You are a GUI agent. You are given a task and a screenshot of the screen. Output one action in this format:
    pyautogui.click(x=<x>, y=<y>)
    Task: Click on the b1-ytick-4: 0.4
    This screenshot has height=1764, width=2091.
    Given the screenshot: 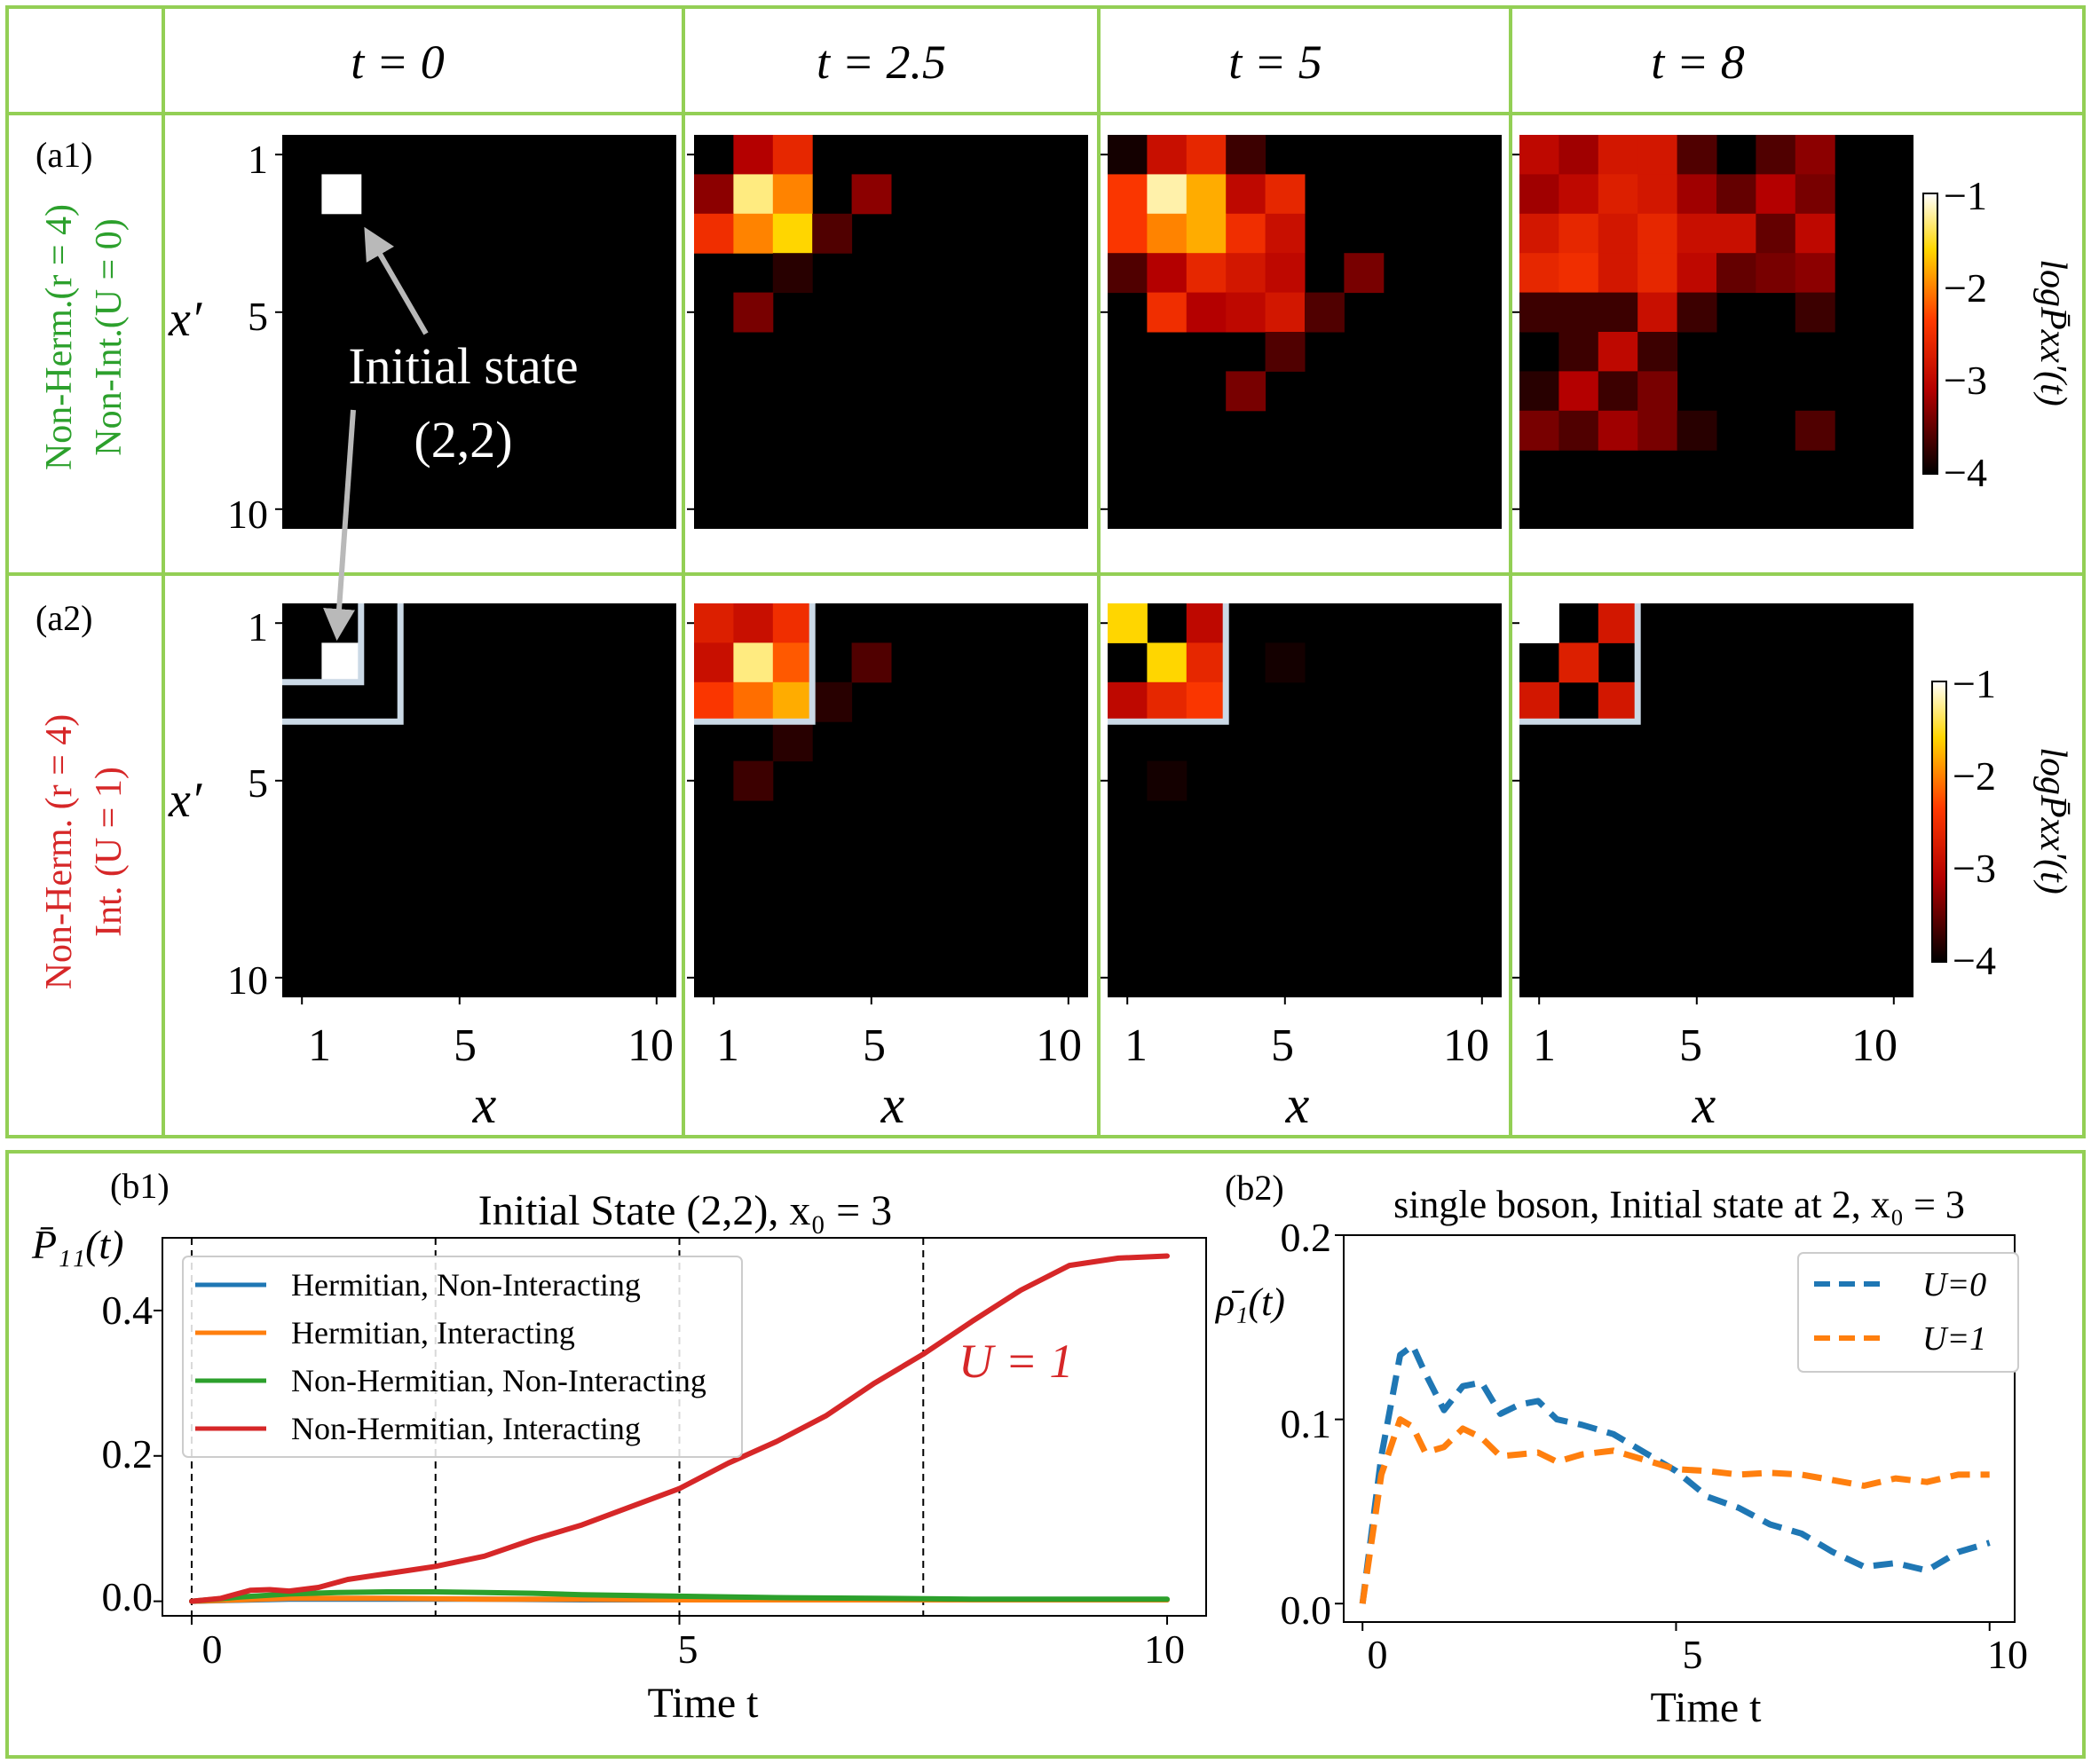 What is the action you would take?
    pyautogui.click(x=128, y=1310)
    